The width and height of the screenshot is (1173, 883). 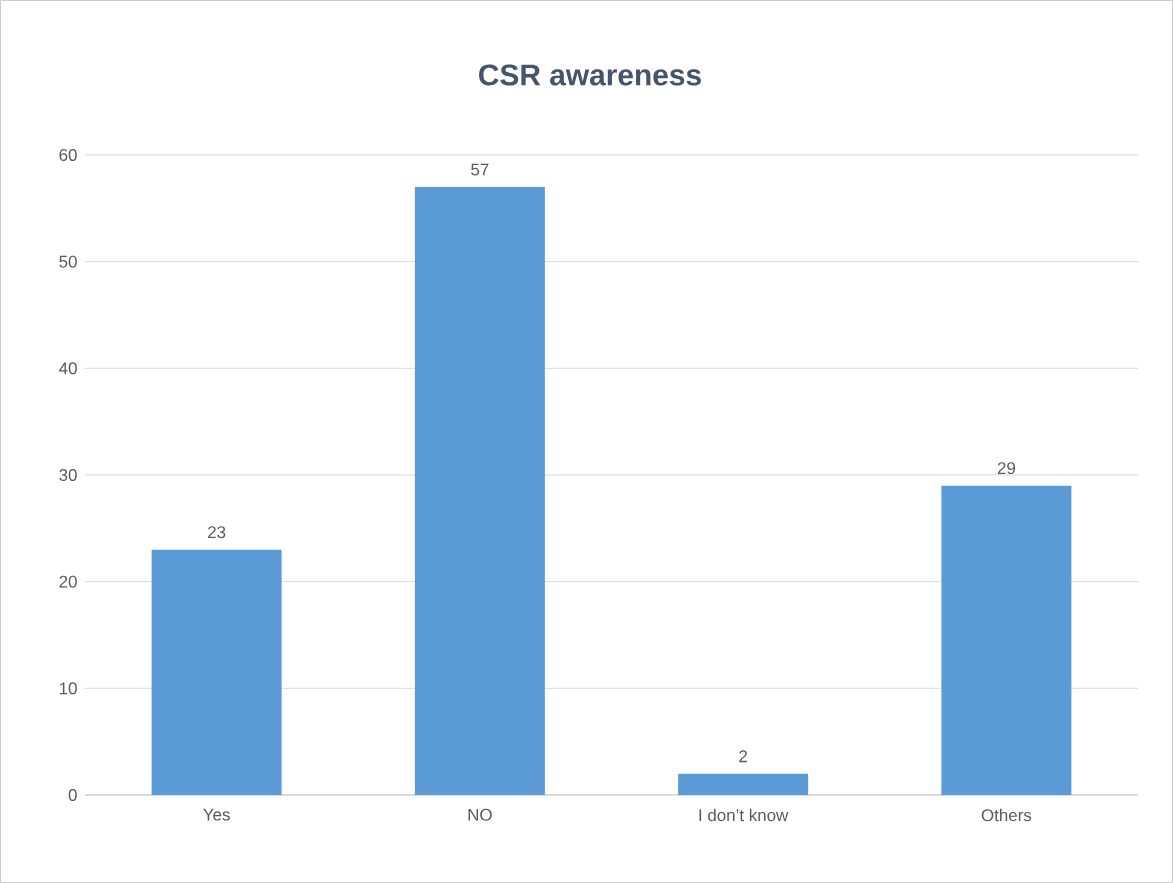 What do you see at coordinates (216, 814) in the screenshot?
I see `x-tick-label: Yes` at bounding box center [216, 814].